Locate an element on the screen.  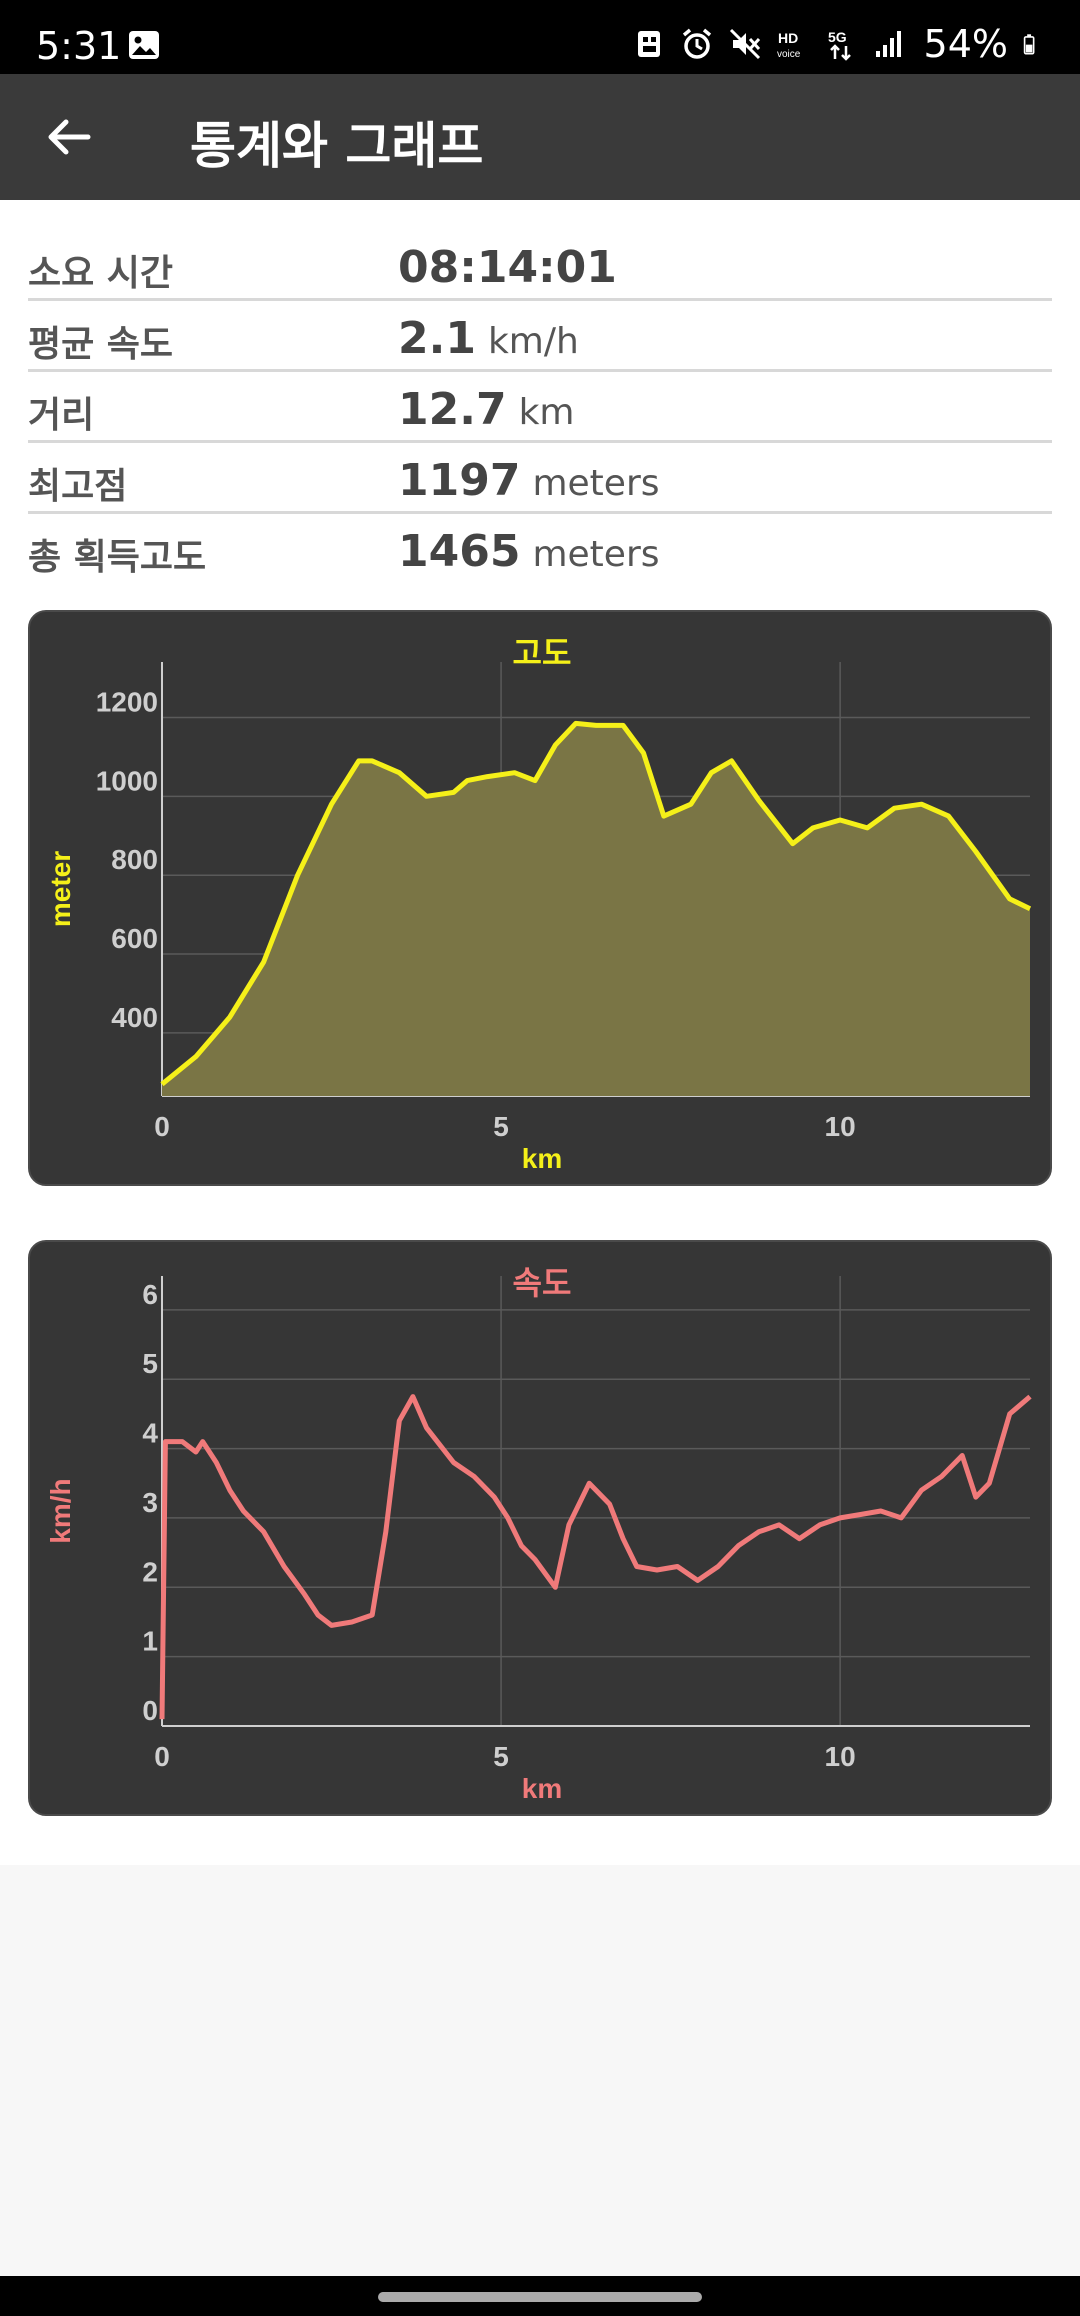
stat-value: 2.1 km/h is located at coordinates (488, 338).